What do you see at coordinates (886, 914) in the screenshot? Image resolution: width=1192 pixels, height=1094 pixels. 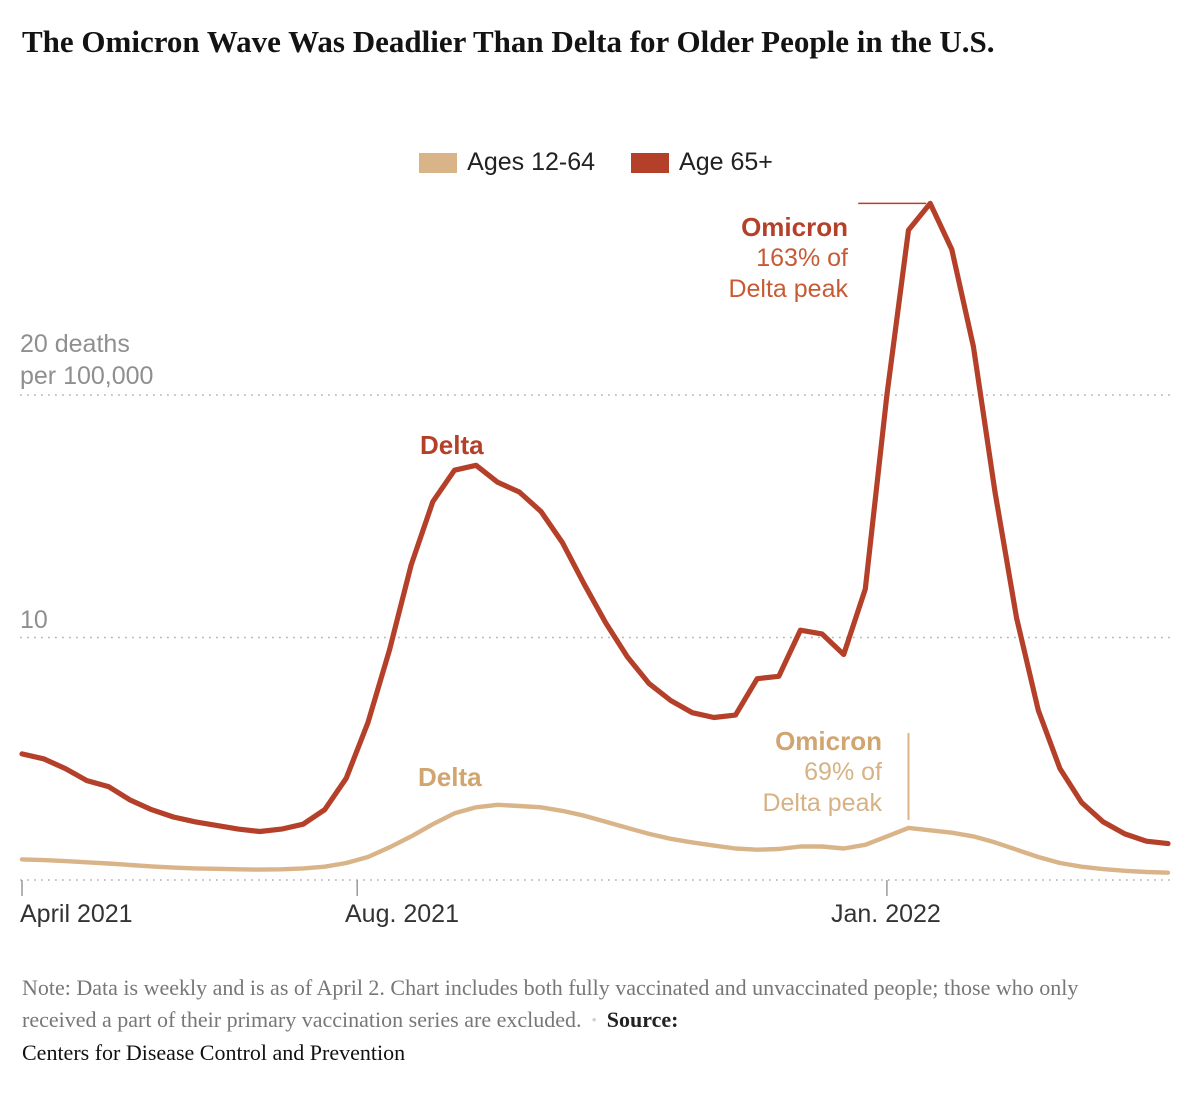 I see `x-axis-label-jan-2022: Jan. 2022` at bounding box center [886, 914].